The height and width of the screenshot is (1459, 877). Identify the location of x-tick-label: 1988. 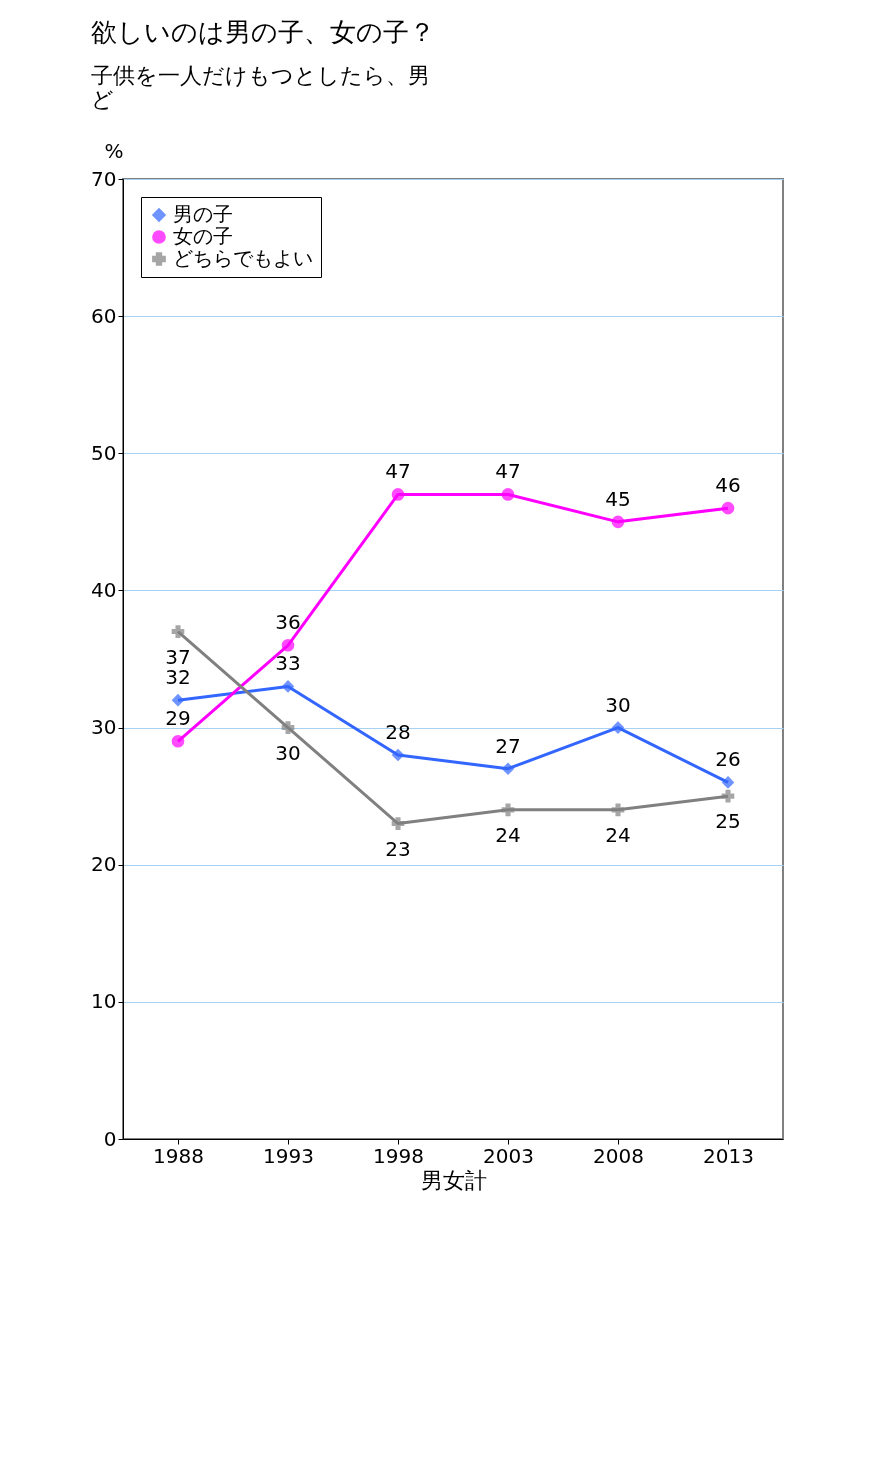
(178, 1155).